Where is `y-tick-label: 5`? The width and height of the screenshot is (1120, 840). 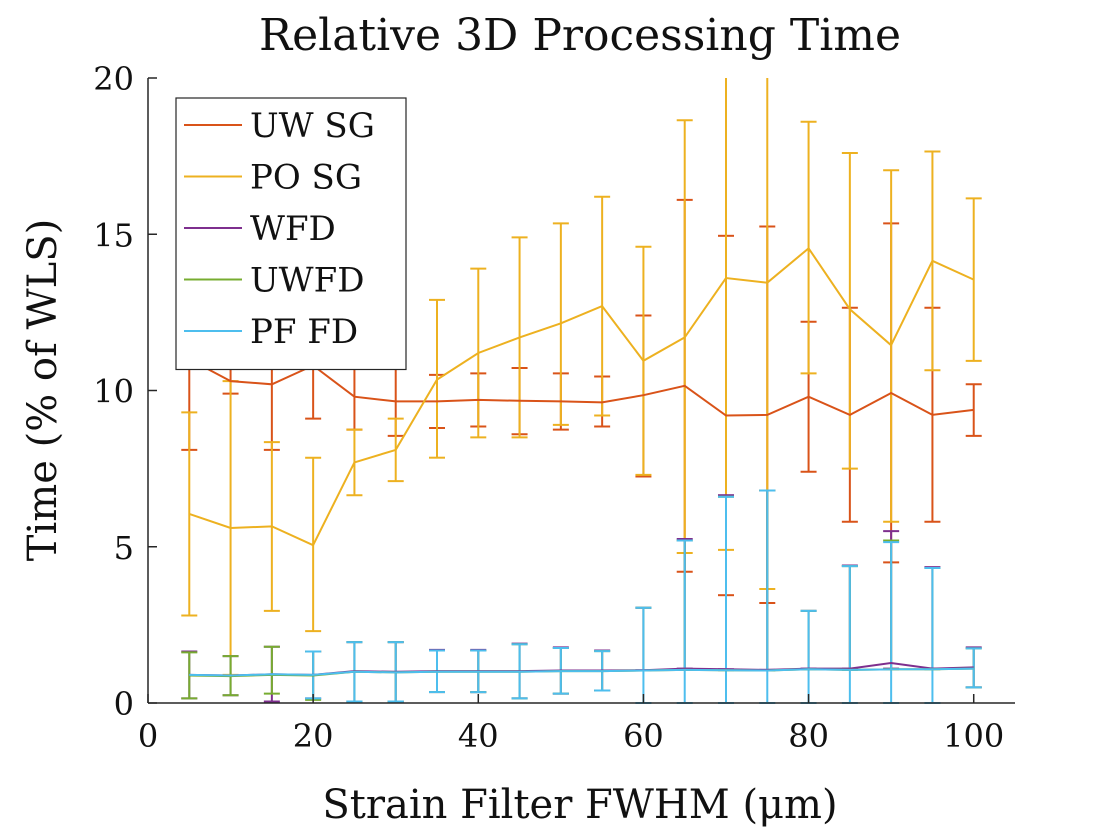 y-tick-label: 5 is located at coordinates (124, 548).